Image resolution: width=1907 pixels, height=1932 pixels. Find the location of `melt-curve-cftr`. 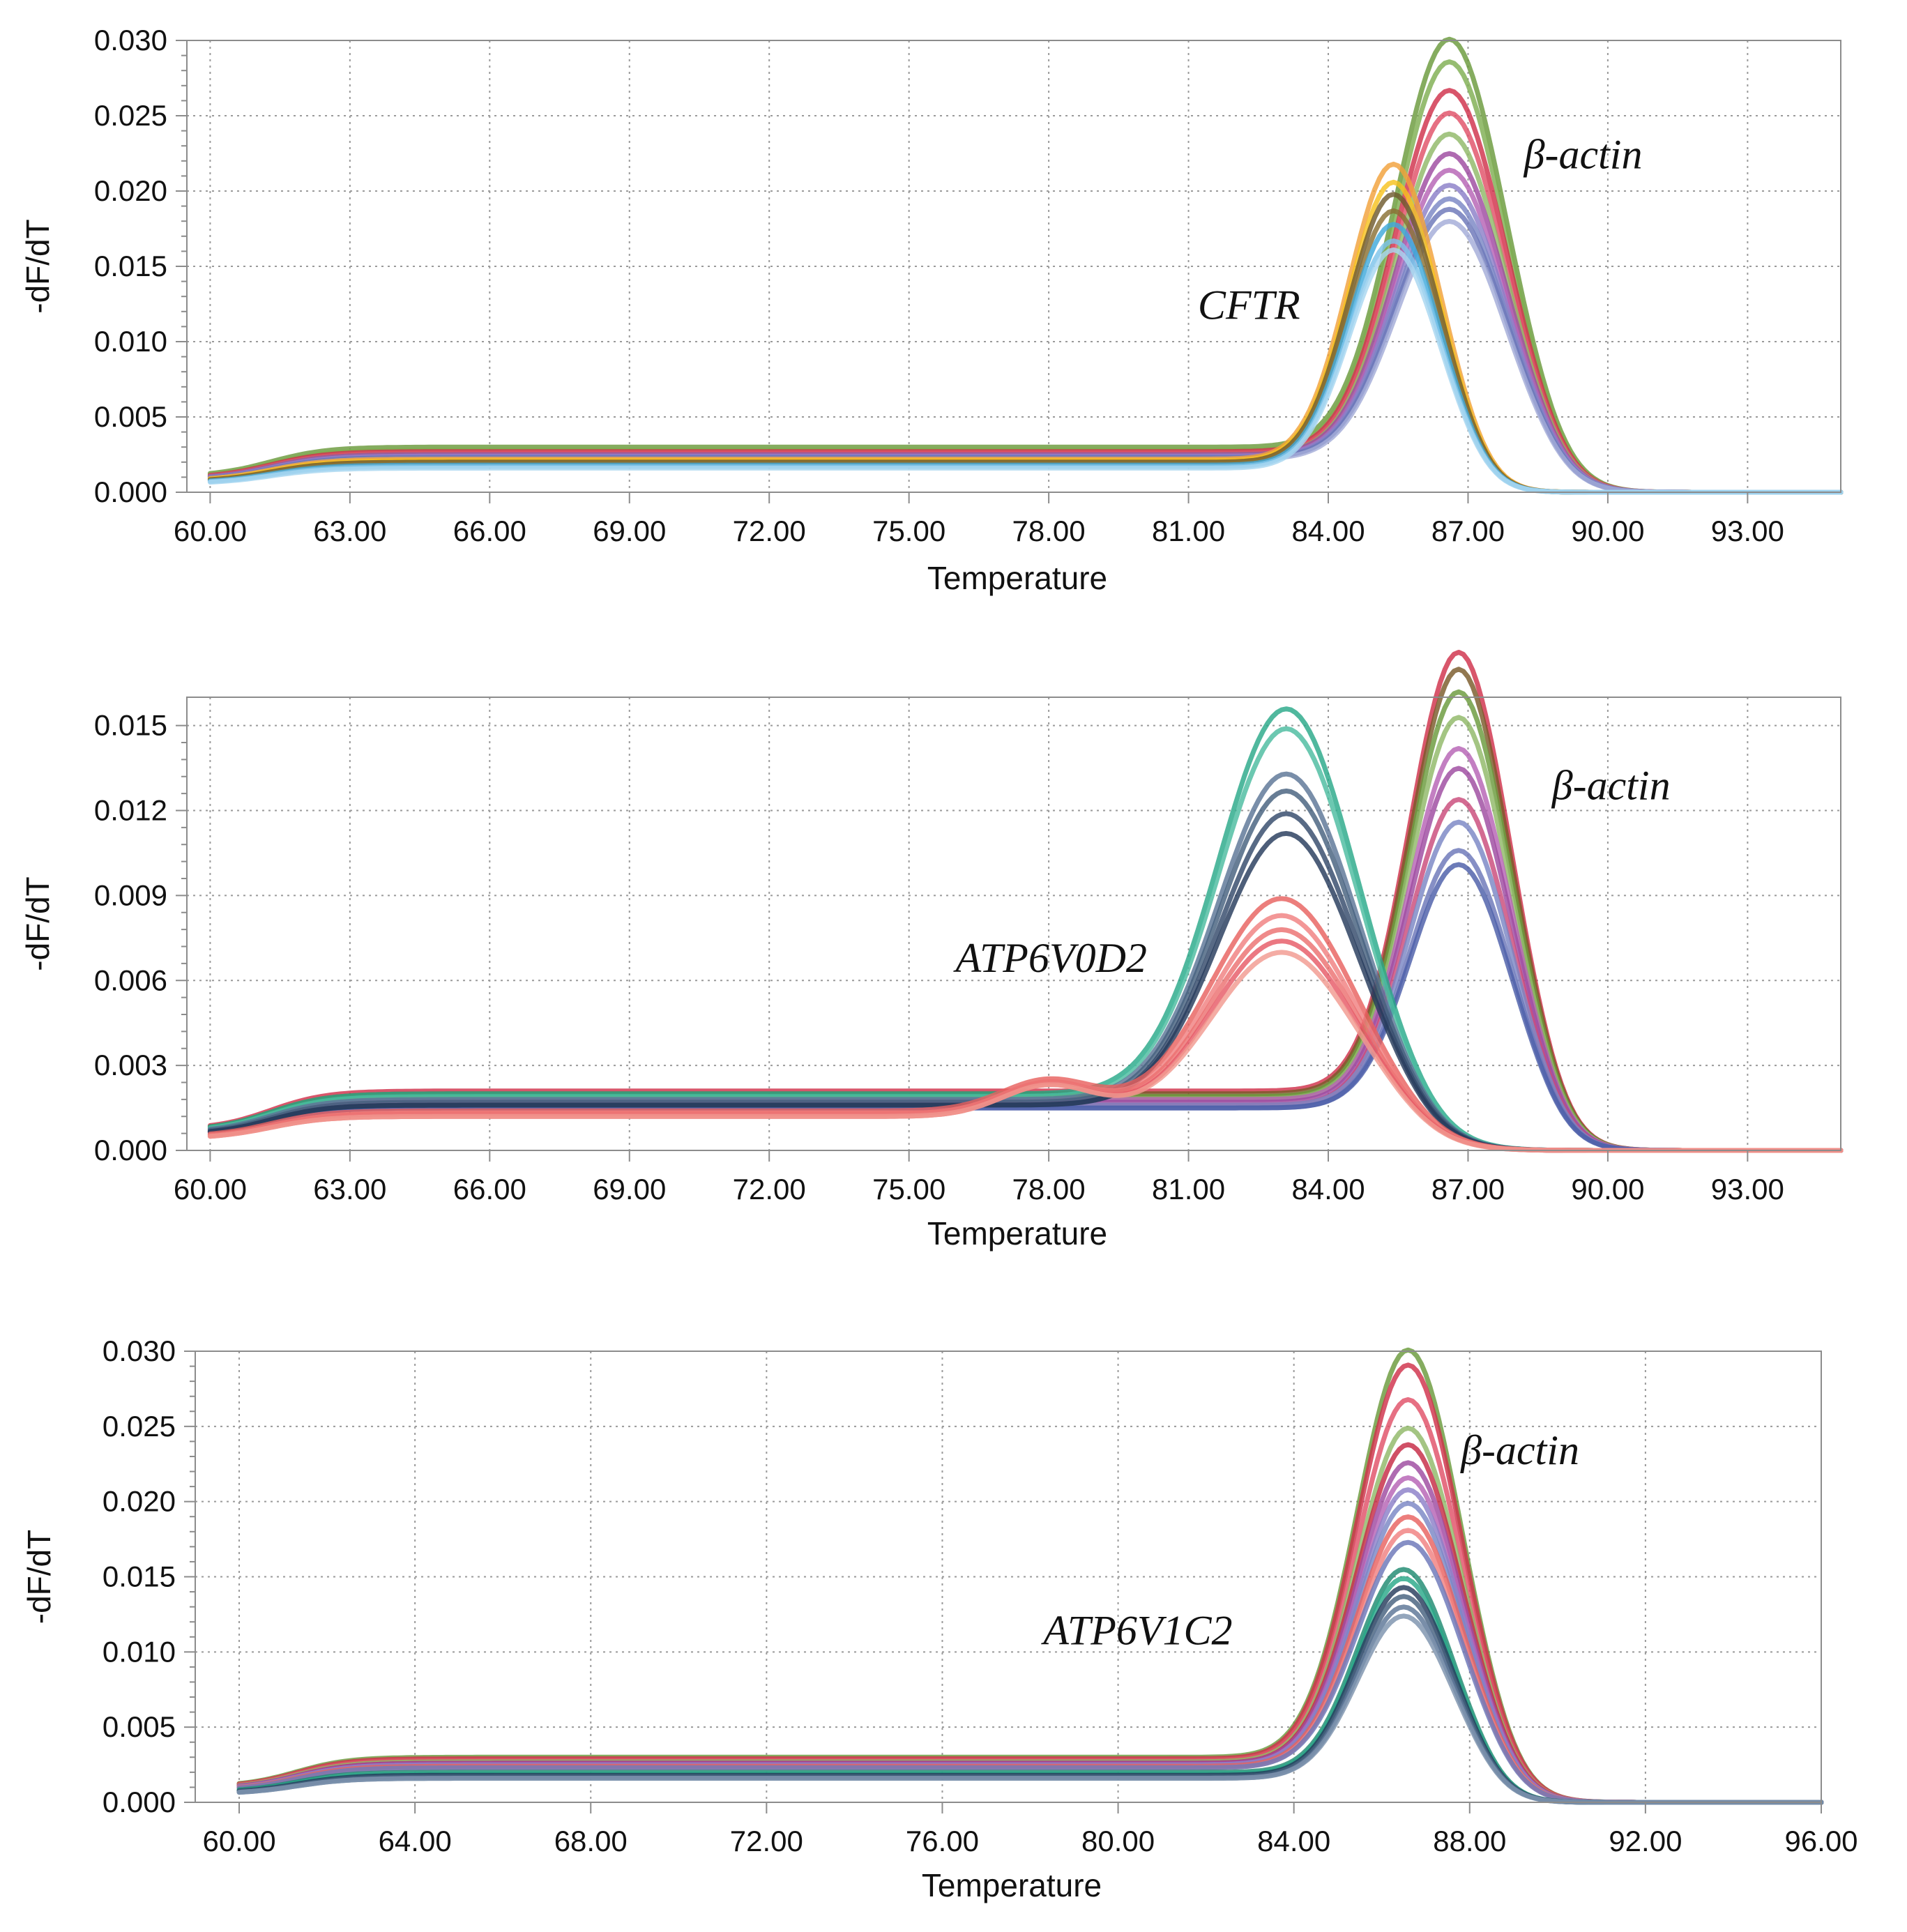

melt-curve-cftr is located at coordinates (1025, 328).